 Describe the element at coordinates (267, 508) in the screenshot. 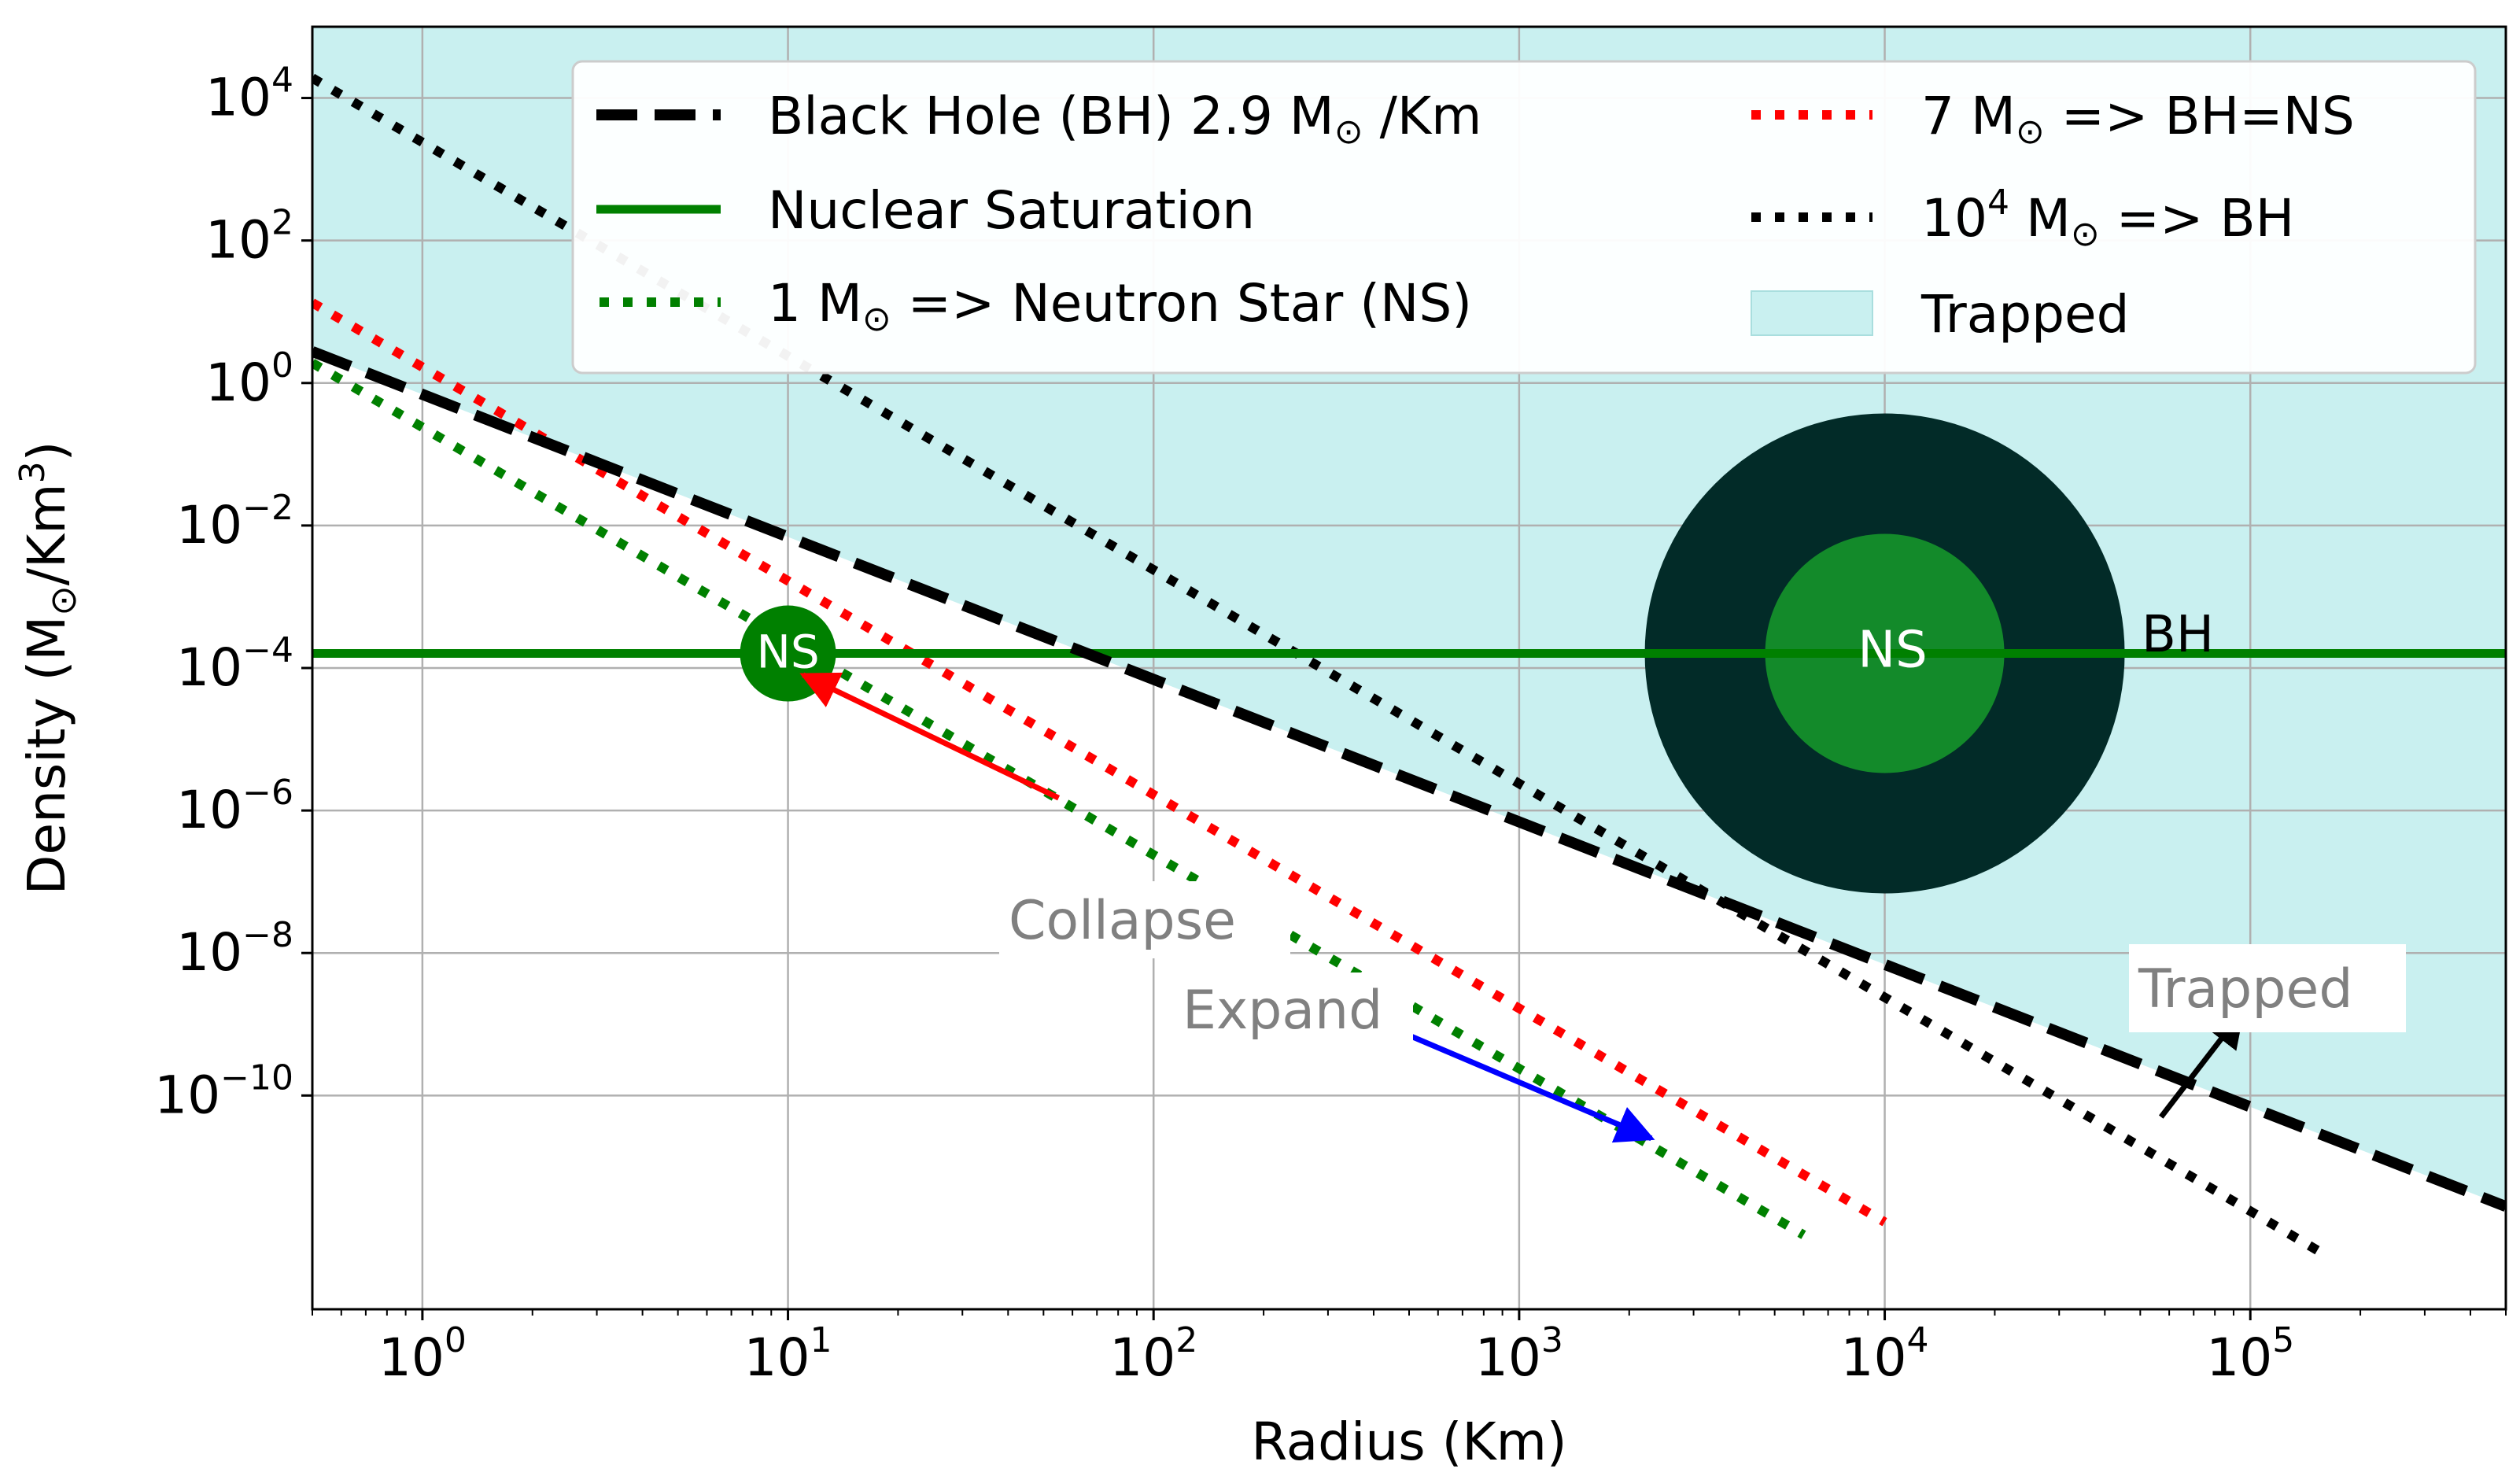

I see `y-tick-label-exp-4: −2` at that location.